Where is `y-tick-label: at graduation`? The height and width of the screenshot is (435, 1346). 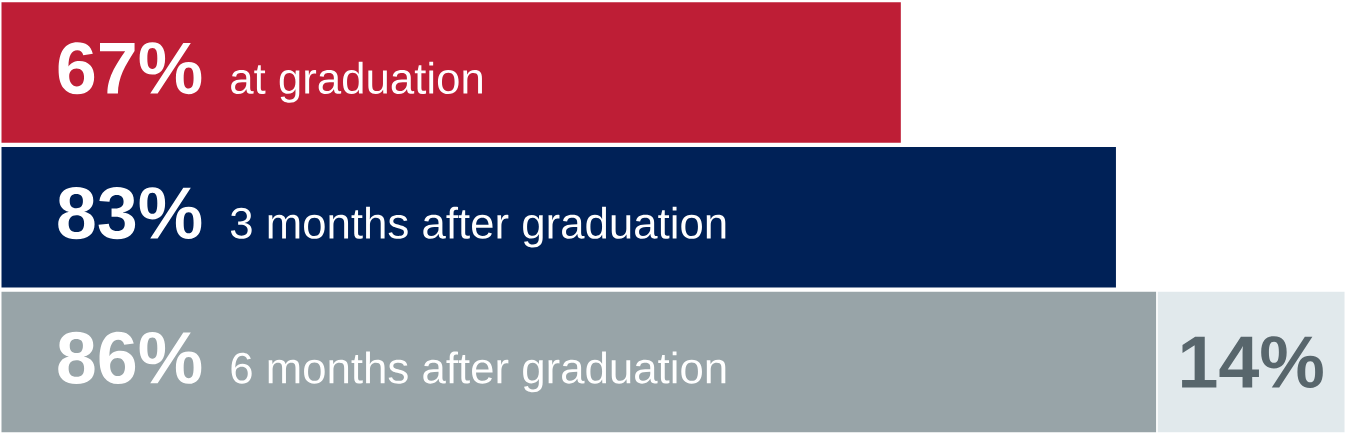
y-tick-label: at graduation is located at coordinates (356, 82).